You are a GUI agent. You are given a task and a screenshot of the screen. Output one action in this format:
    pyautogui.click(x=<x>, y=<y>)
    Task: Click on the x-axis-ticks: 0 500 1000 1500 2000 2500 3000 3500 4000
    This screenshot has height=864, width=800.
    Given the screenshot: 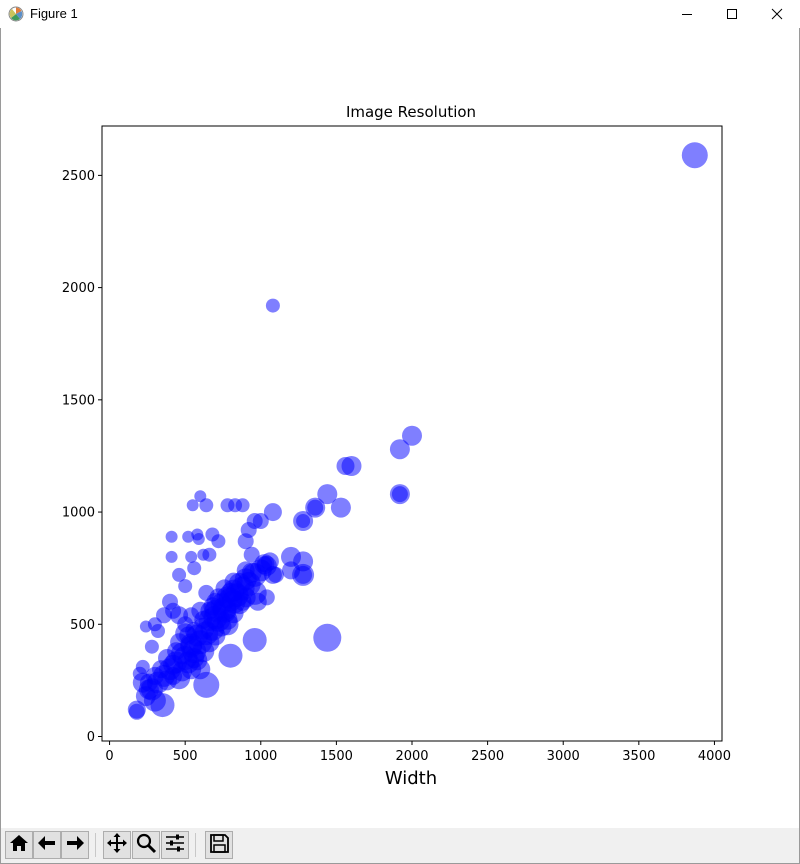 What is the action you would take?
    pyautogui.click(x=418, y=752)
    